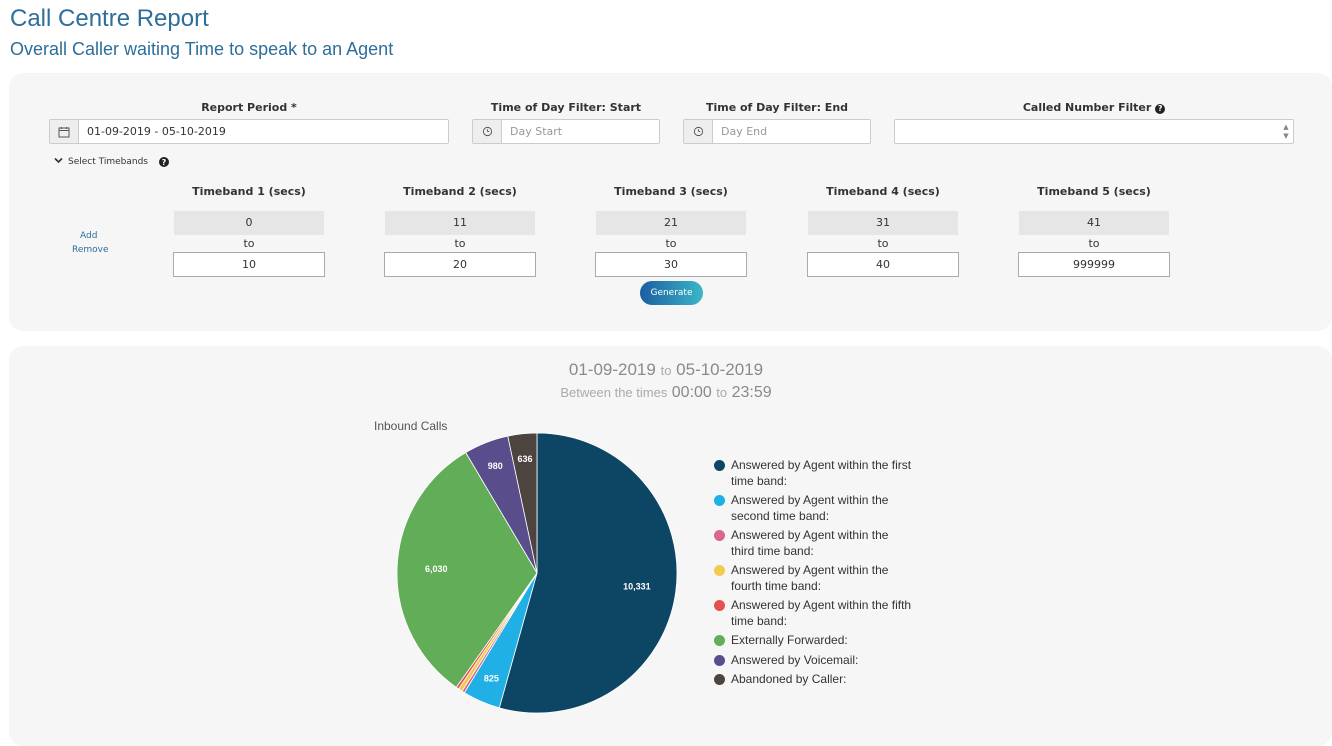 This screenshot has width=1332, height=746. I want to click on pie-data-label: 825, so click(491, 678).